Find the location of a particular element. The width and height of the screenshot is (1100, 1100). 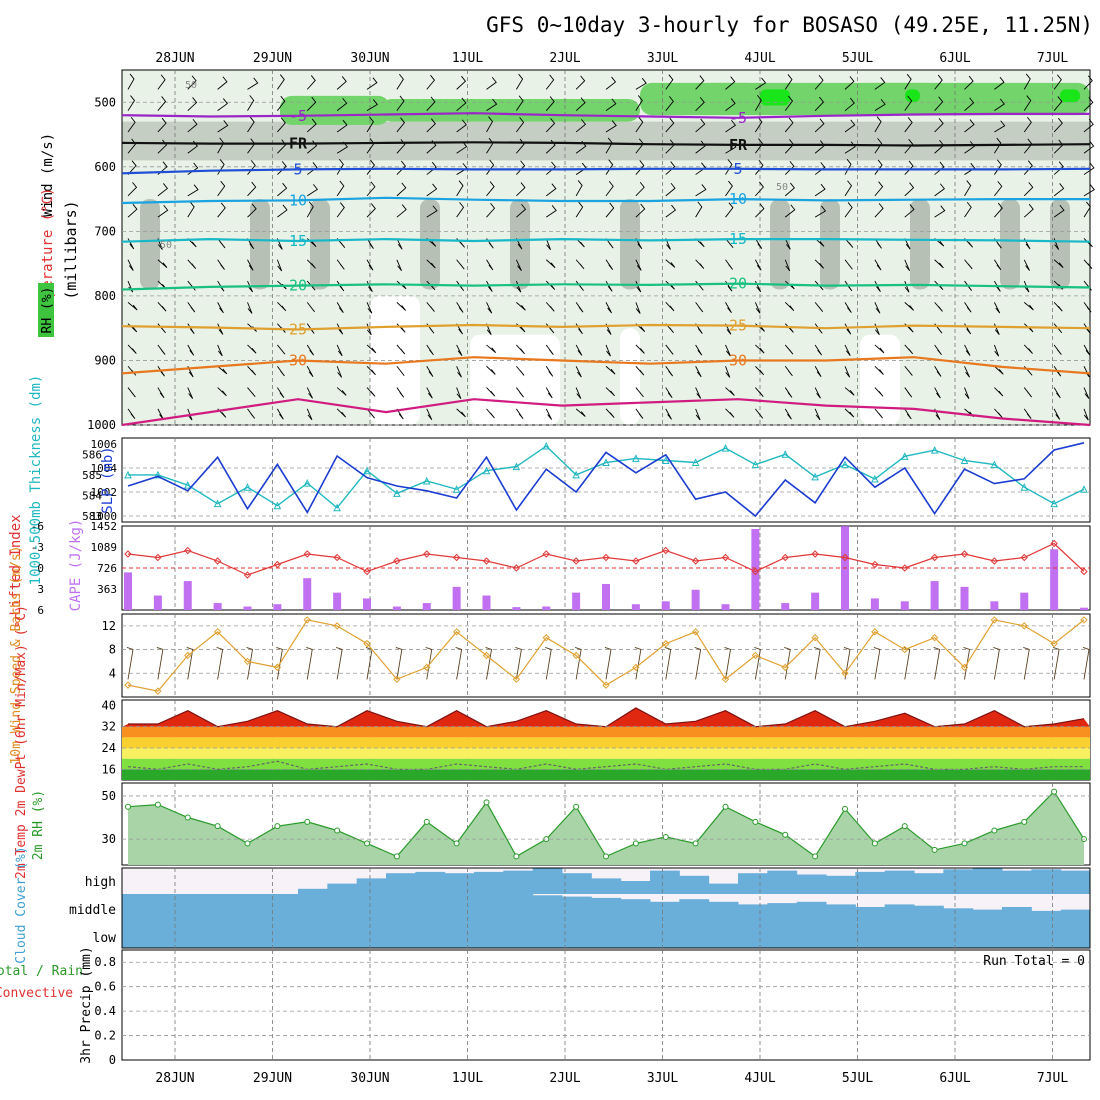

rh-plume is located at coordinates (780, 244).